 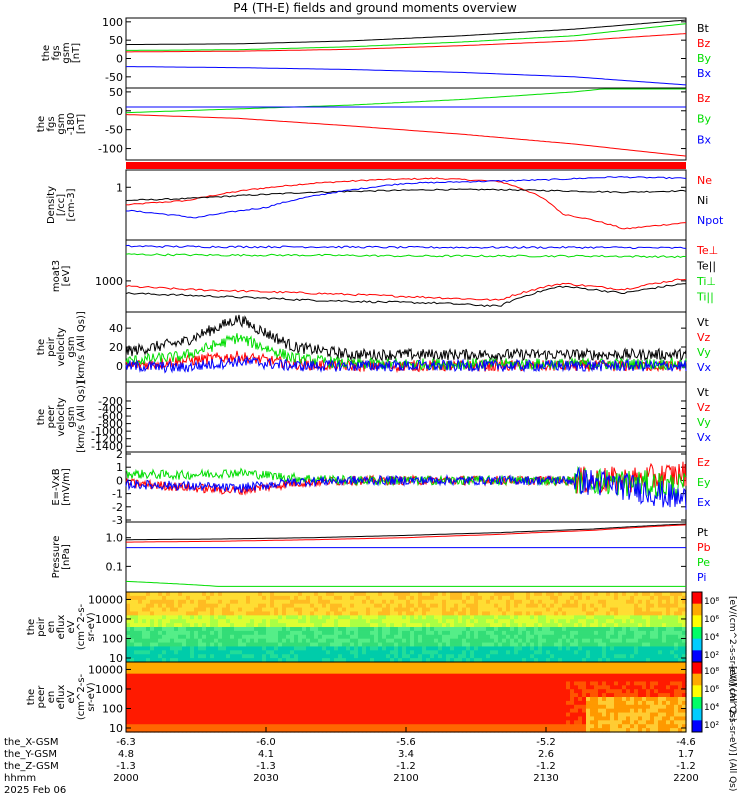 What do you see at coordinates (81, 124) in the screenshot?
I see `y-axis-label: [nT]` at bounding box center [81, 124].